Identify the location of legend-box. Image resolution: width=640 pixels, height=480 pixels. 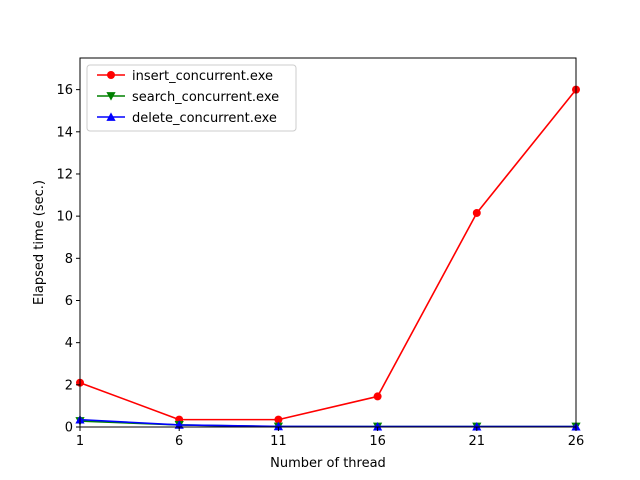
(191, 98).